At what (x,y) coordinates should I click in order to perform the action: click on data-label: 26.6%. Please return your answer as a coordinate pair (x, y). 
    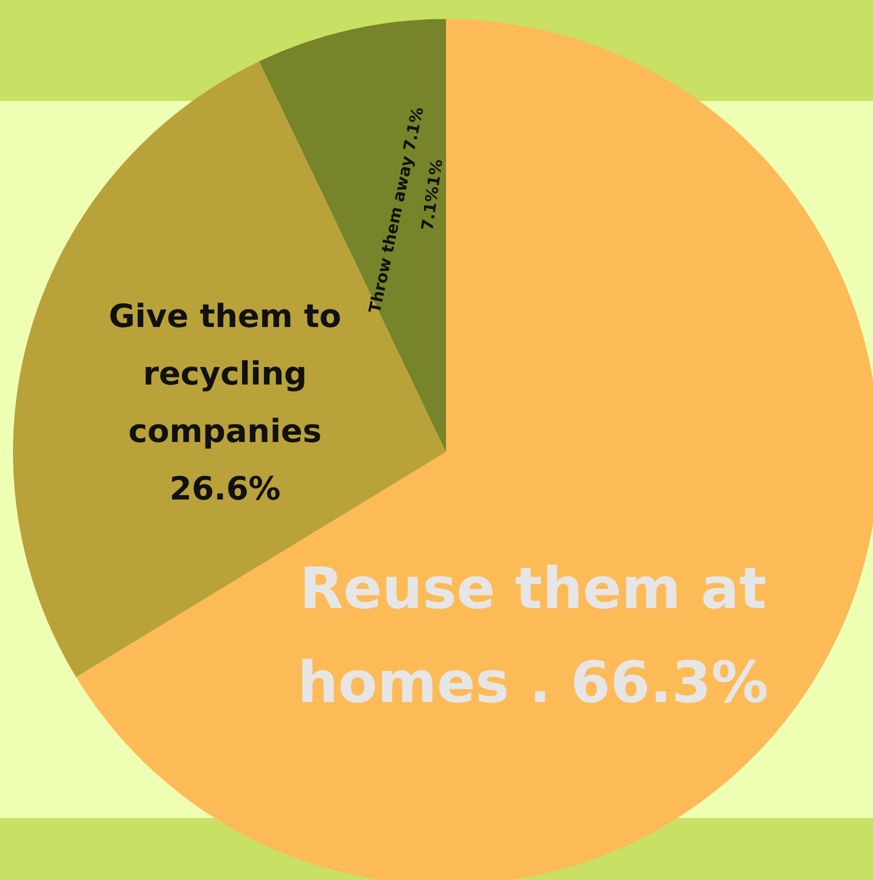
    Looking at the image, I should click on (225, 489).